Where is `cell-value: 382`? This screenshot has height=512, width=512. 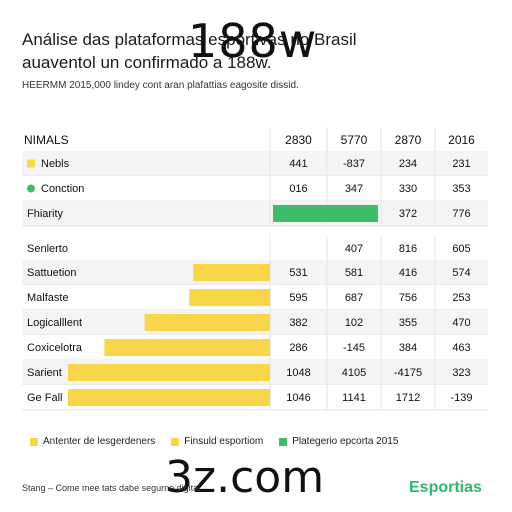
cell-value: 382 is located at coordinates (298, 323).